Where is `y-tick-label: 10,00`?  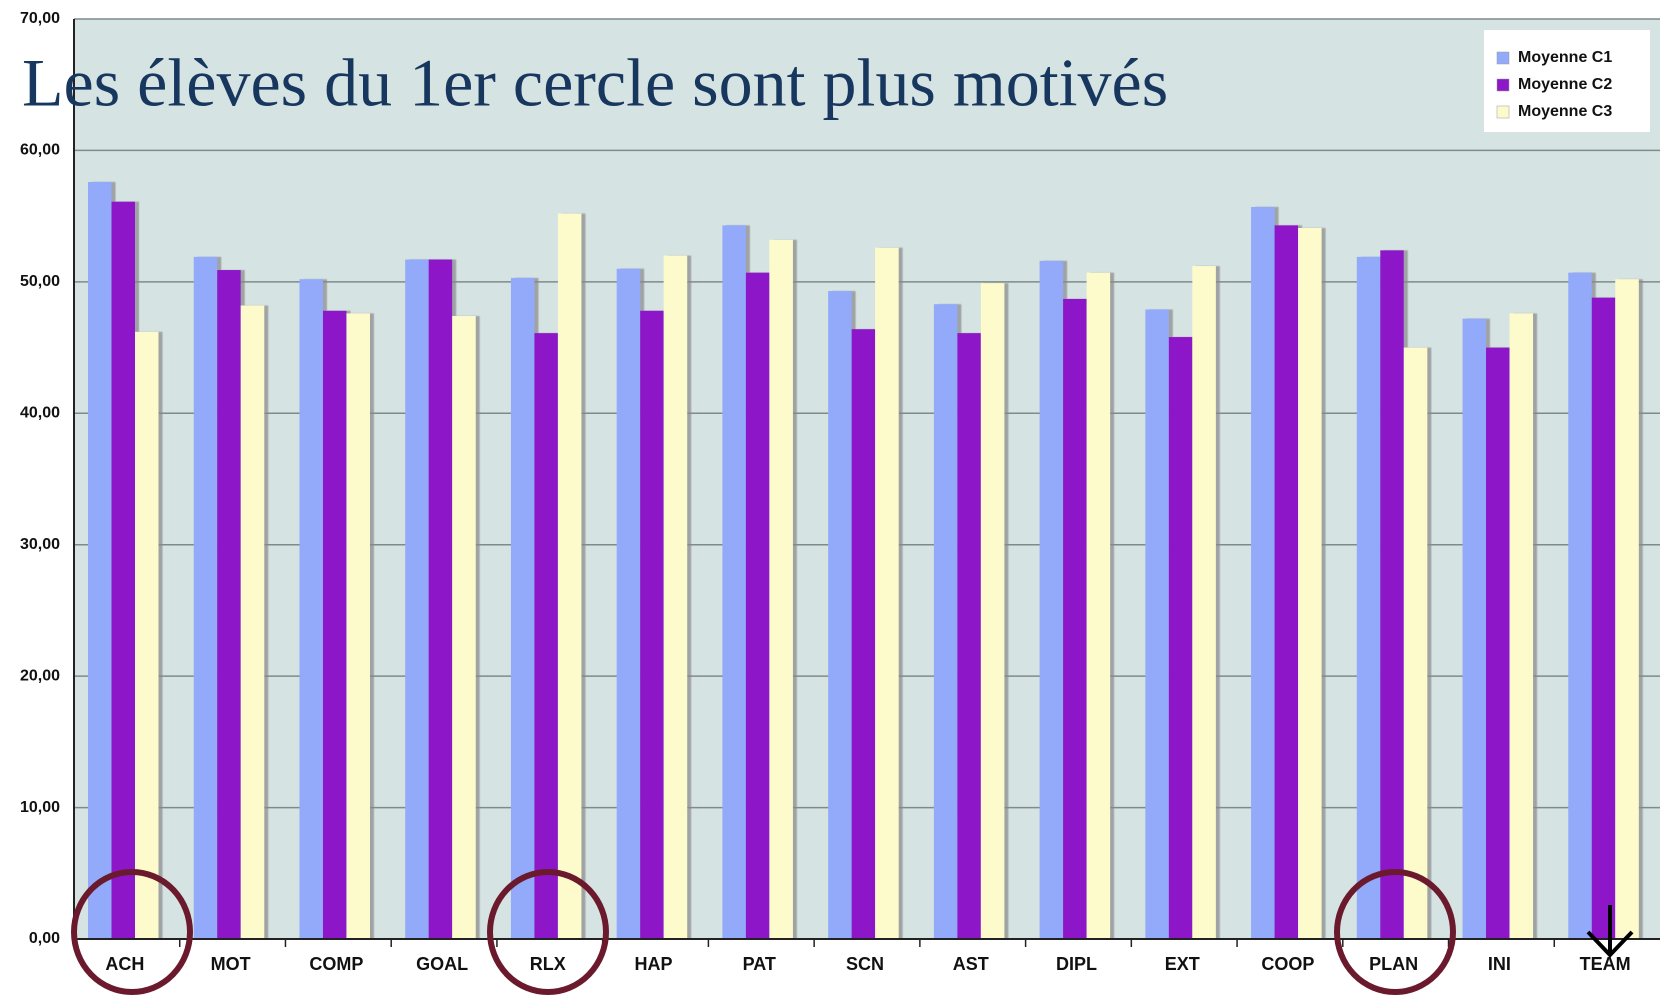 y-tick-label: 10,00 is located at coordinates (40, 807).